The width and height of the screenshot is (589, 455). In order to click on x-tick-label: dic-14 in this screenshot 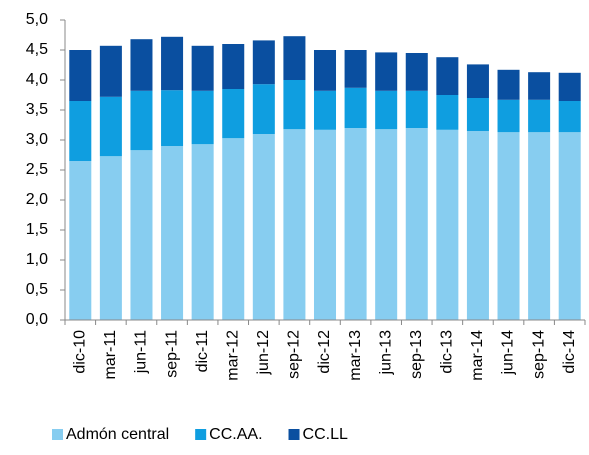, I will do `click(569, 352)`.